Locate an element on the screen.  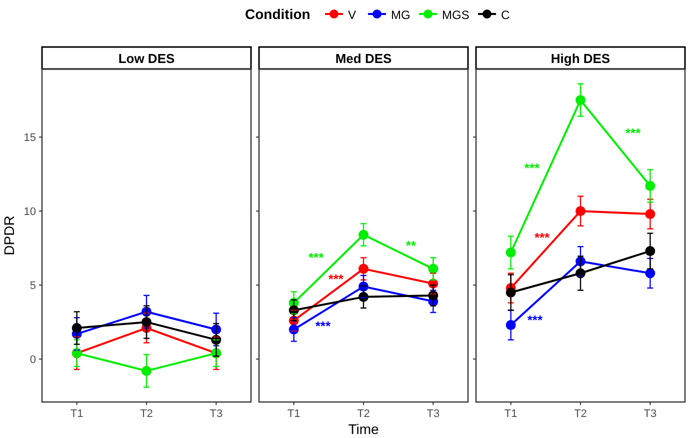
x-axis-title: Time is located at coordinates (364, 429).